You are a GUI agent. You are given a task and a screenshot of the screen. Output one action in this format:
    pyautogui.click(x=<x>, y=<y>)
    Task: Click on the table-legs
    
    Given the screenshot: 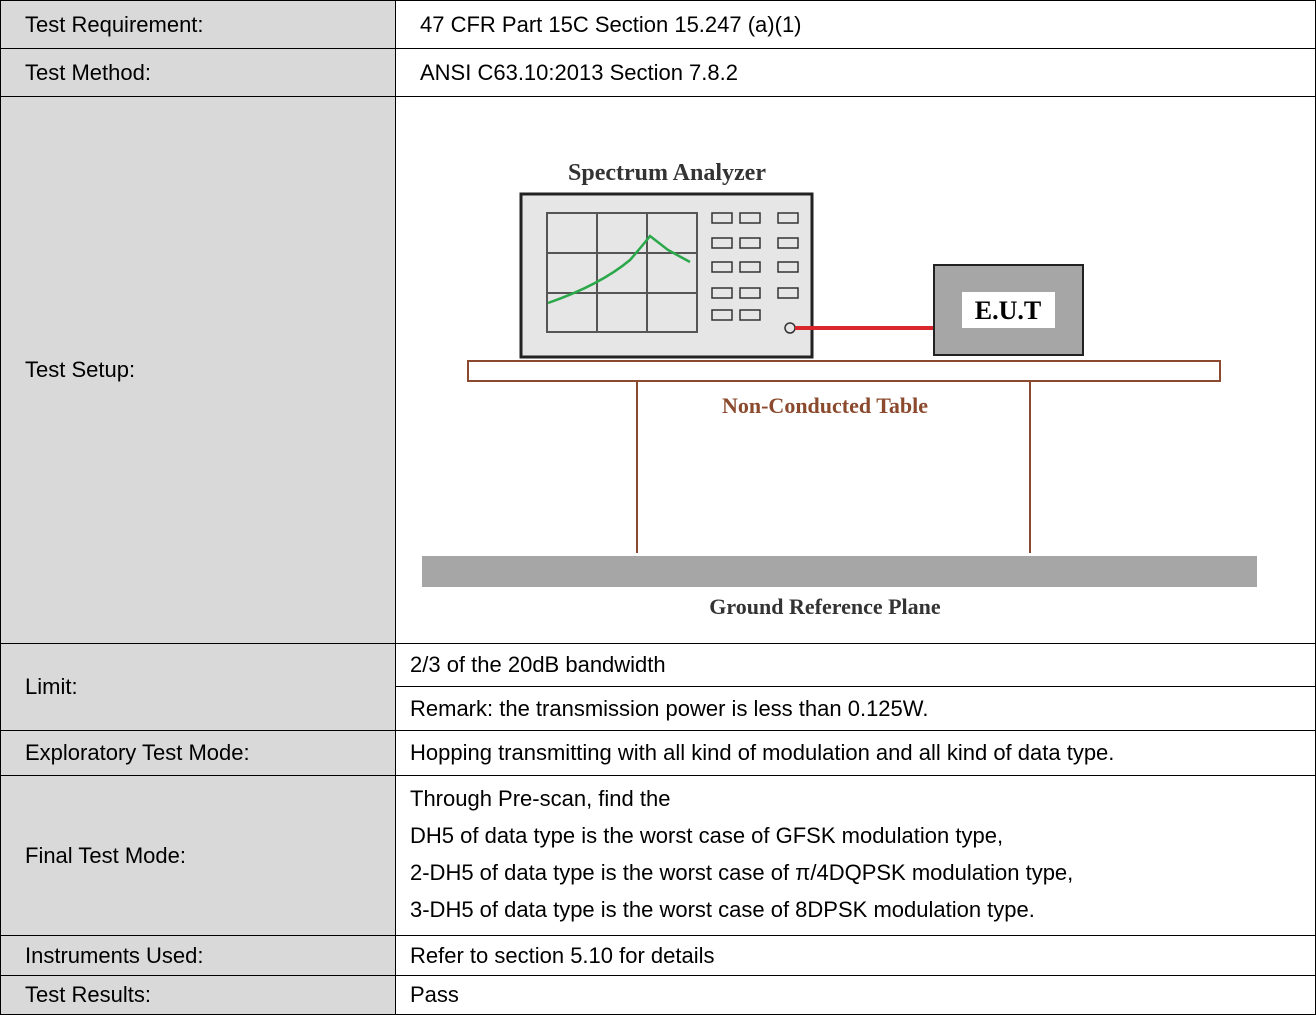 What is the action you would take?
    pyautogui.click(x=833, y=467)
    